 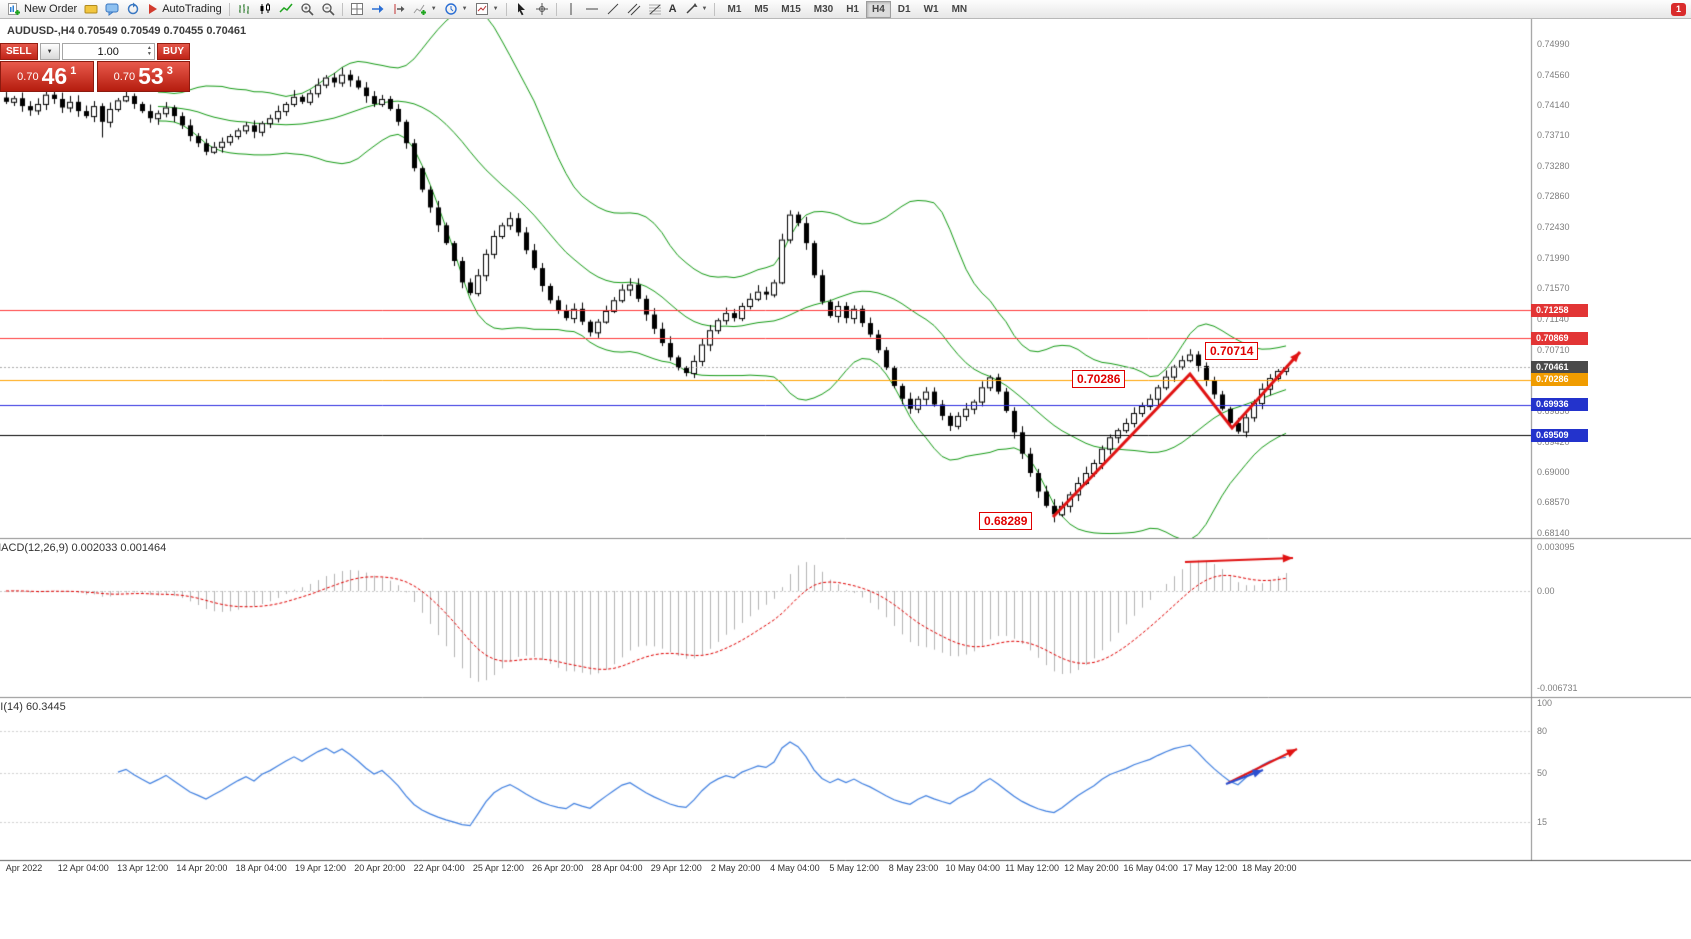 I want to click on timeframe-m1-button: M1, so click(x=734, y=9).